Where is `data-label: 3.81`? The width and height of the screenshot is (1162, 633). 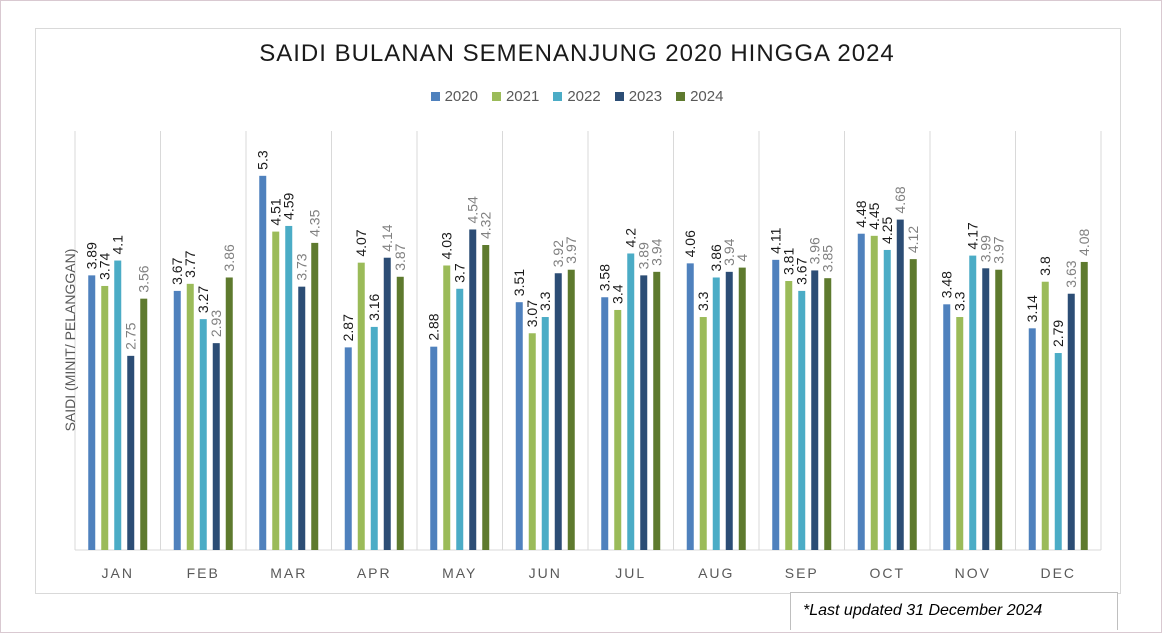
data-label: 3.81 is located at coordinates (789, 261).